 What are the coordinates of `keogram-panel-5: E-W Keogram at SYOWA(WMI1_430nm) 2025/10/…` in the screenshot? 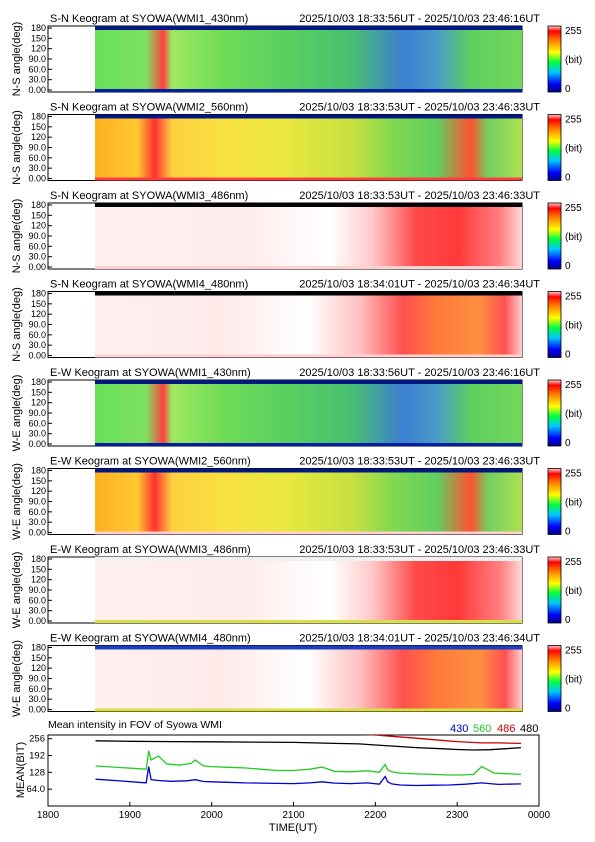 It's located at (296, 409).